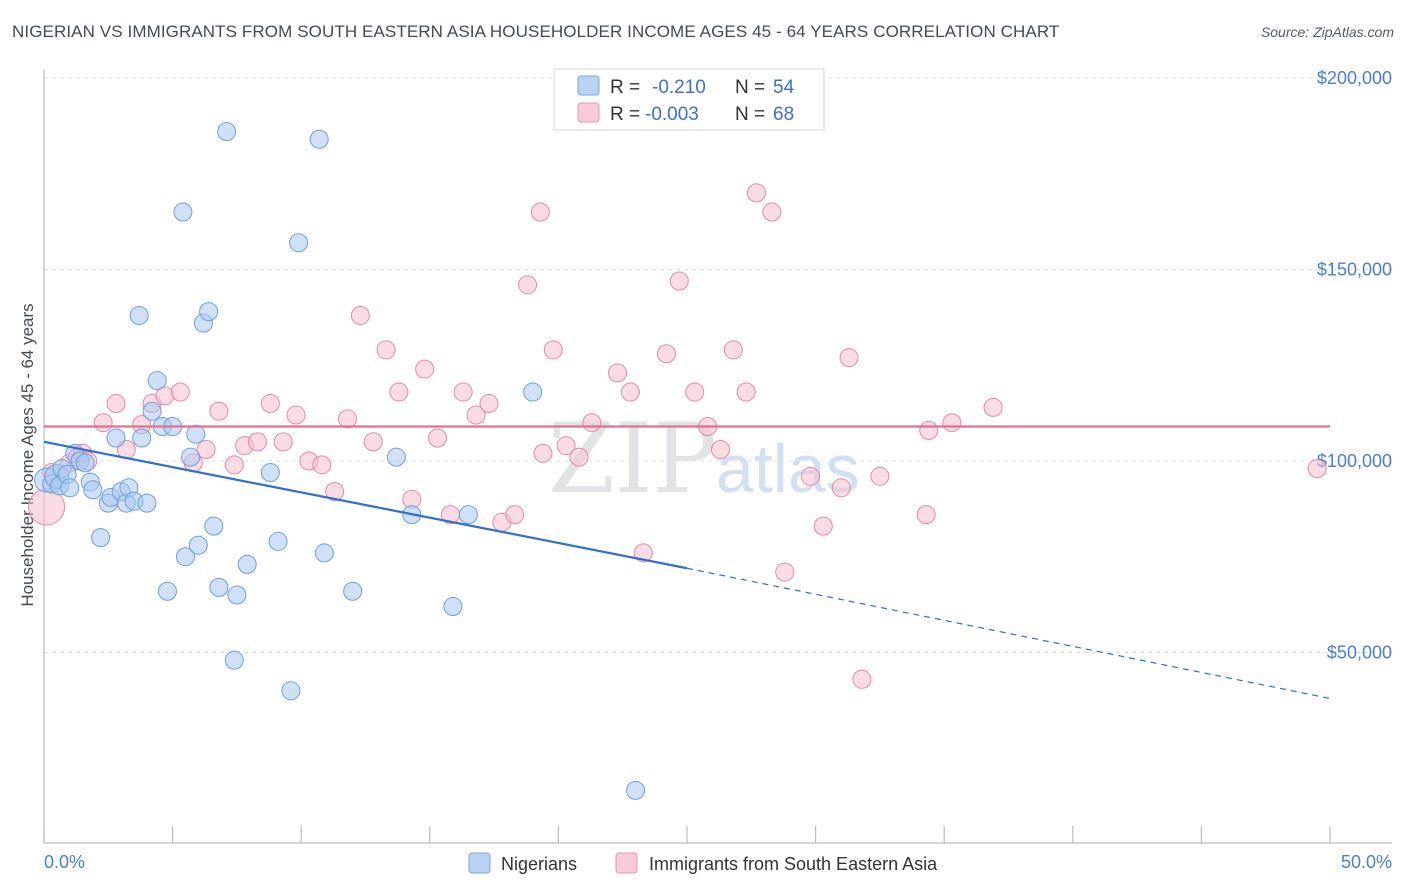  Describe the element at coordinates (1327, 32) in the screenshot. I see `source-credit: Source: ZipAtlas.com` at that location.